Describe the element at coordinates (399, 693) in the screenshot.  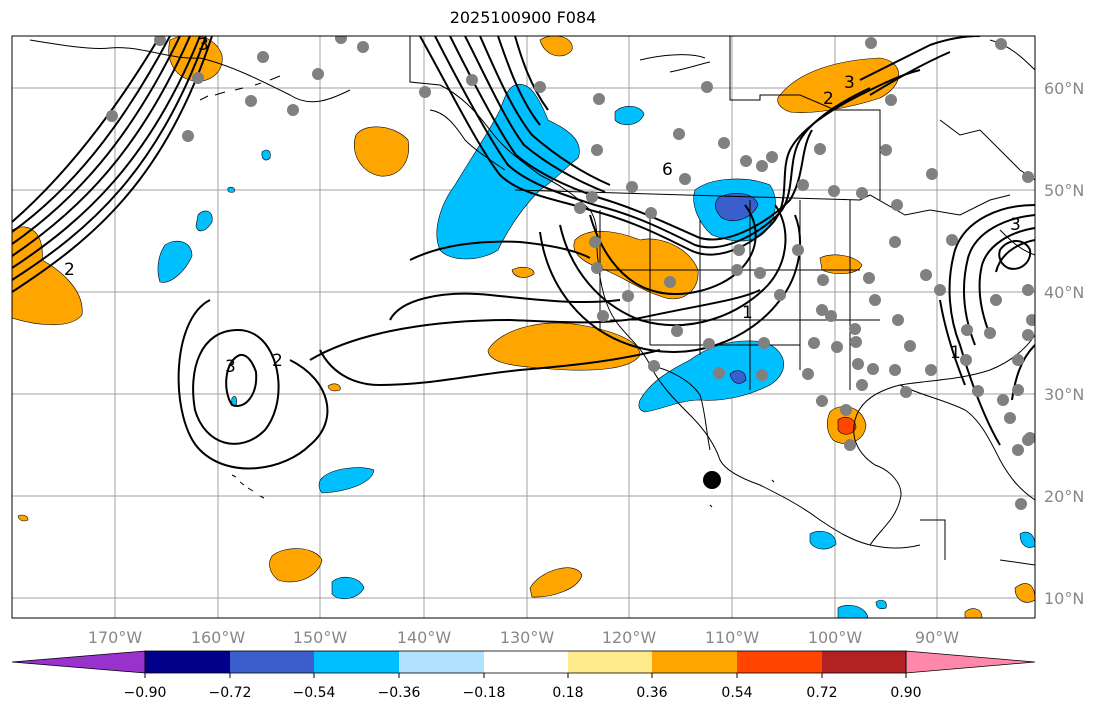
I see `colorbar-tick-label: −0.36` at that location.